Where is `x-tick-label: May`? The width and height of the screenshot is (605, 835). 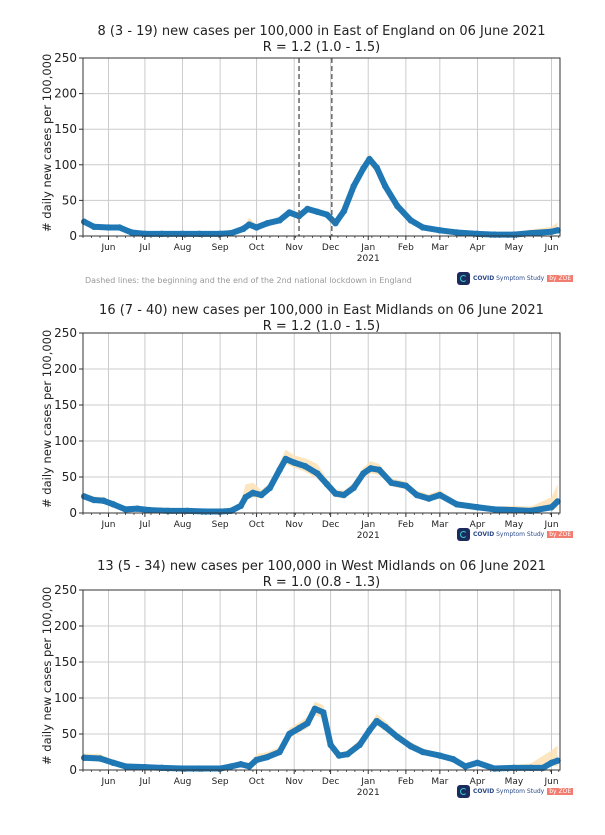 x-tick-label: May is located at coordinates (514, 248).